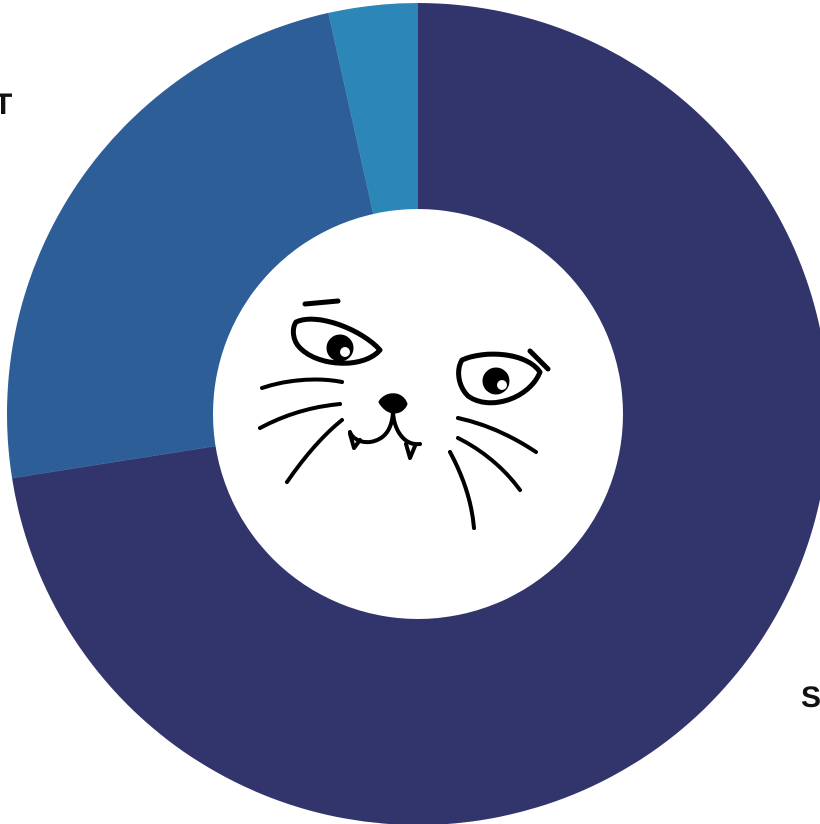  I want to click on slice-label-right: S, so click(810, 697).